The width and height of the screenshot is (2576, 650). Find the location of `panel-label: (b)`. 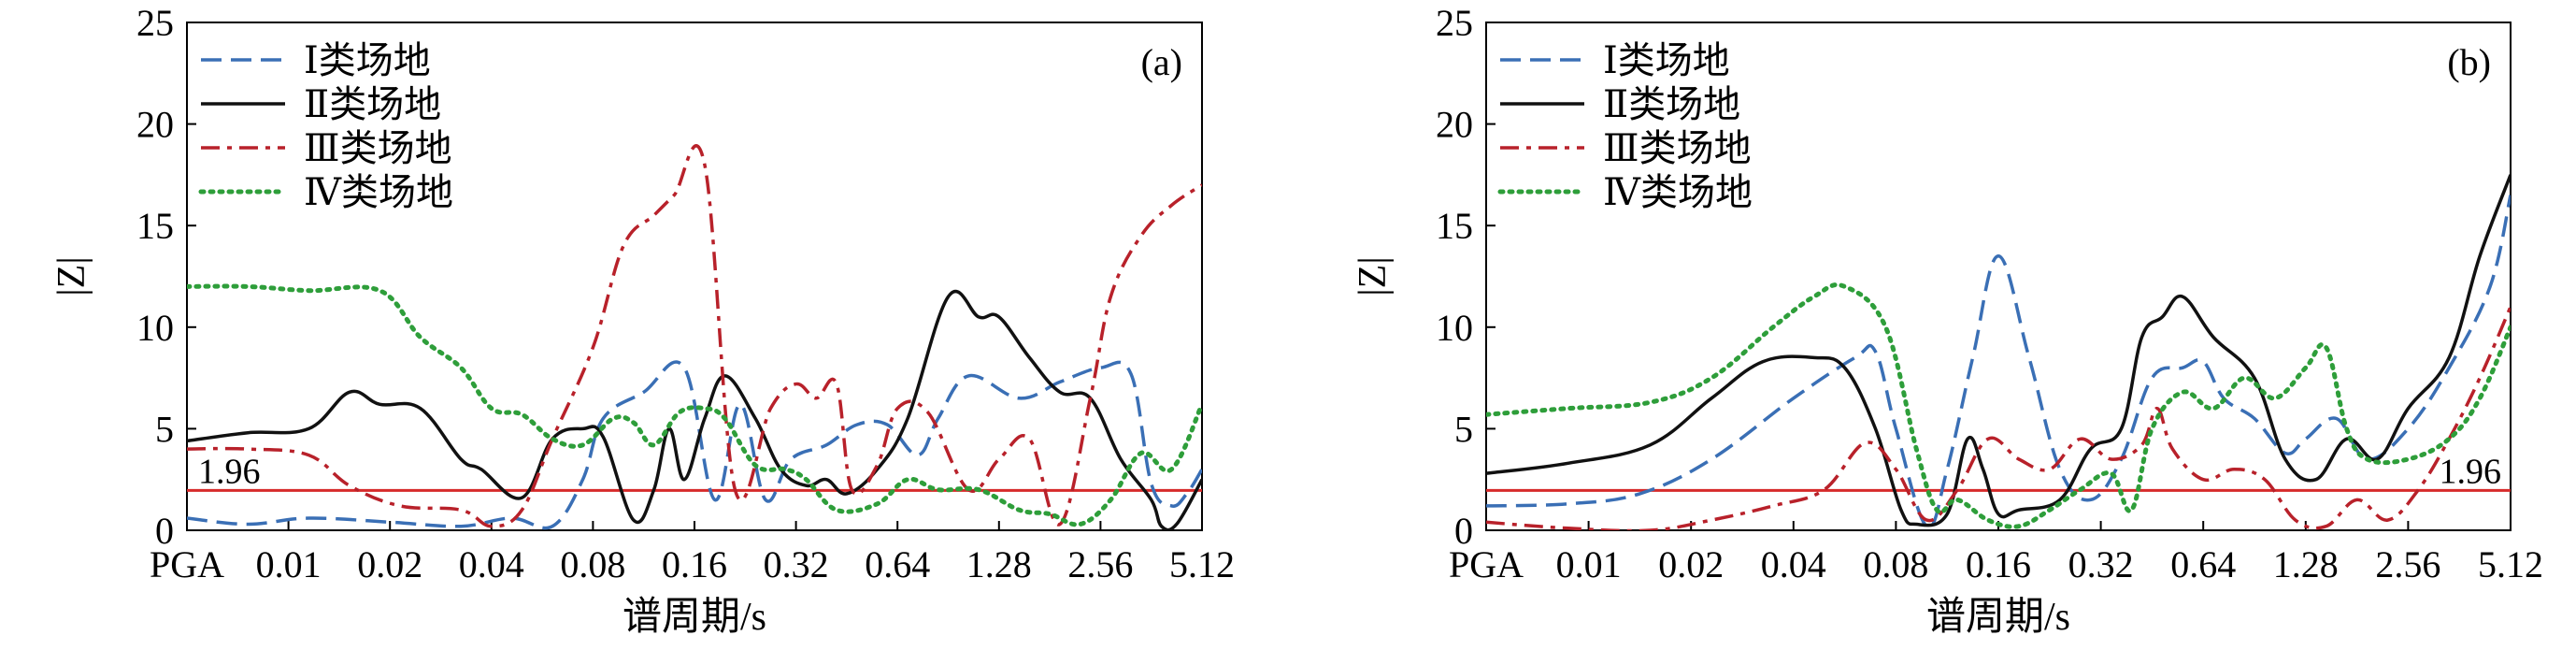

panel-label: (b) is located at coordinates (2469, 62).